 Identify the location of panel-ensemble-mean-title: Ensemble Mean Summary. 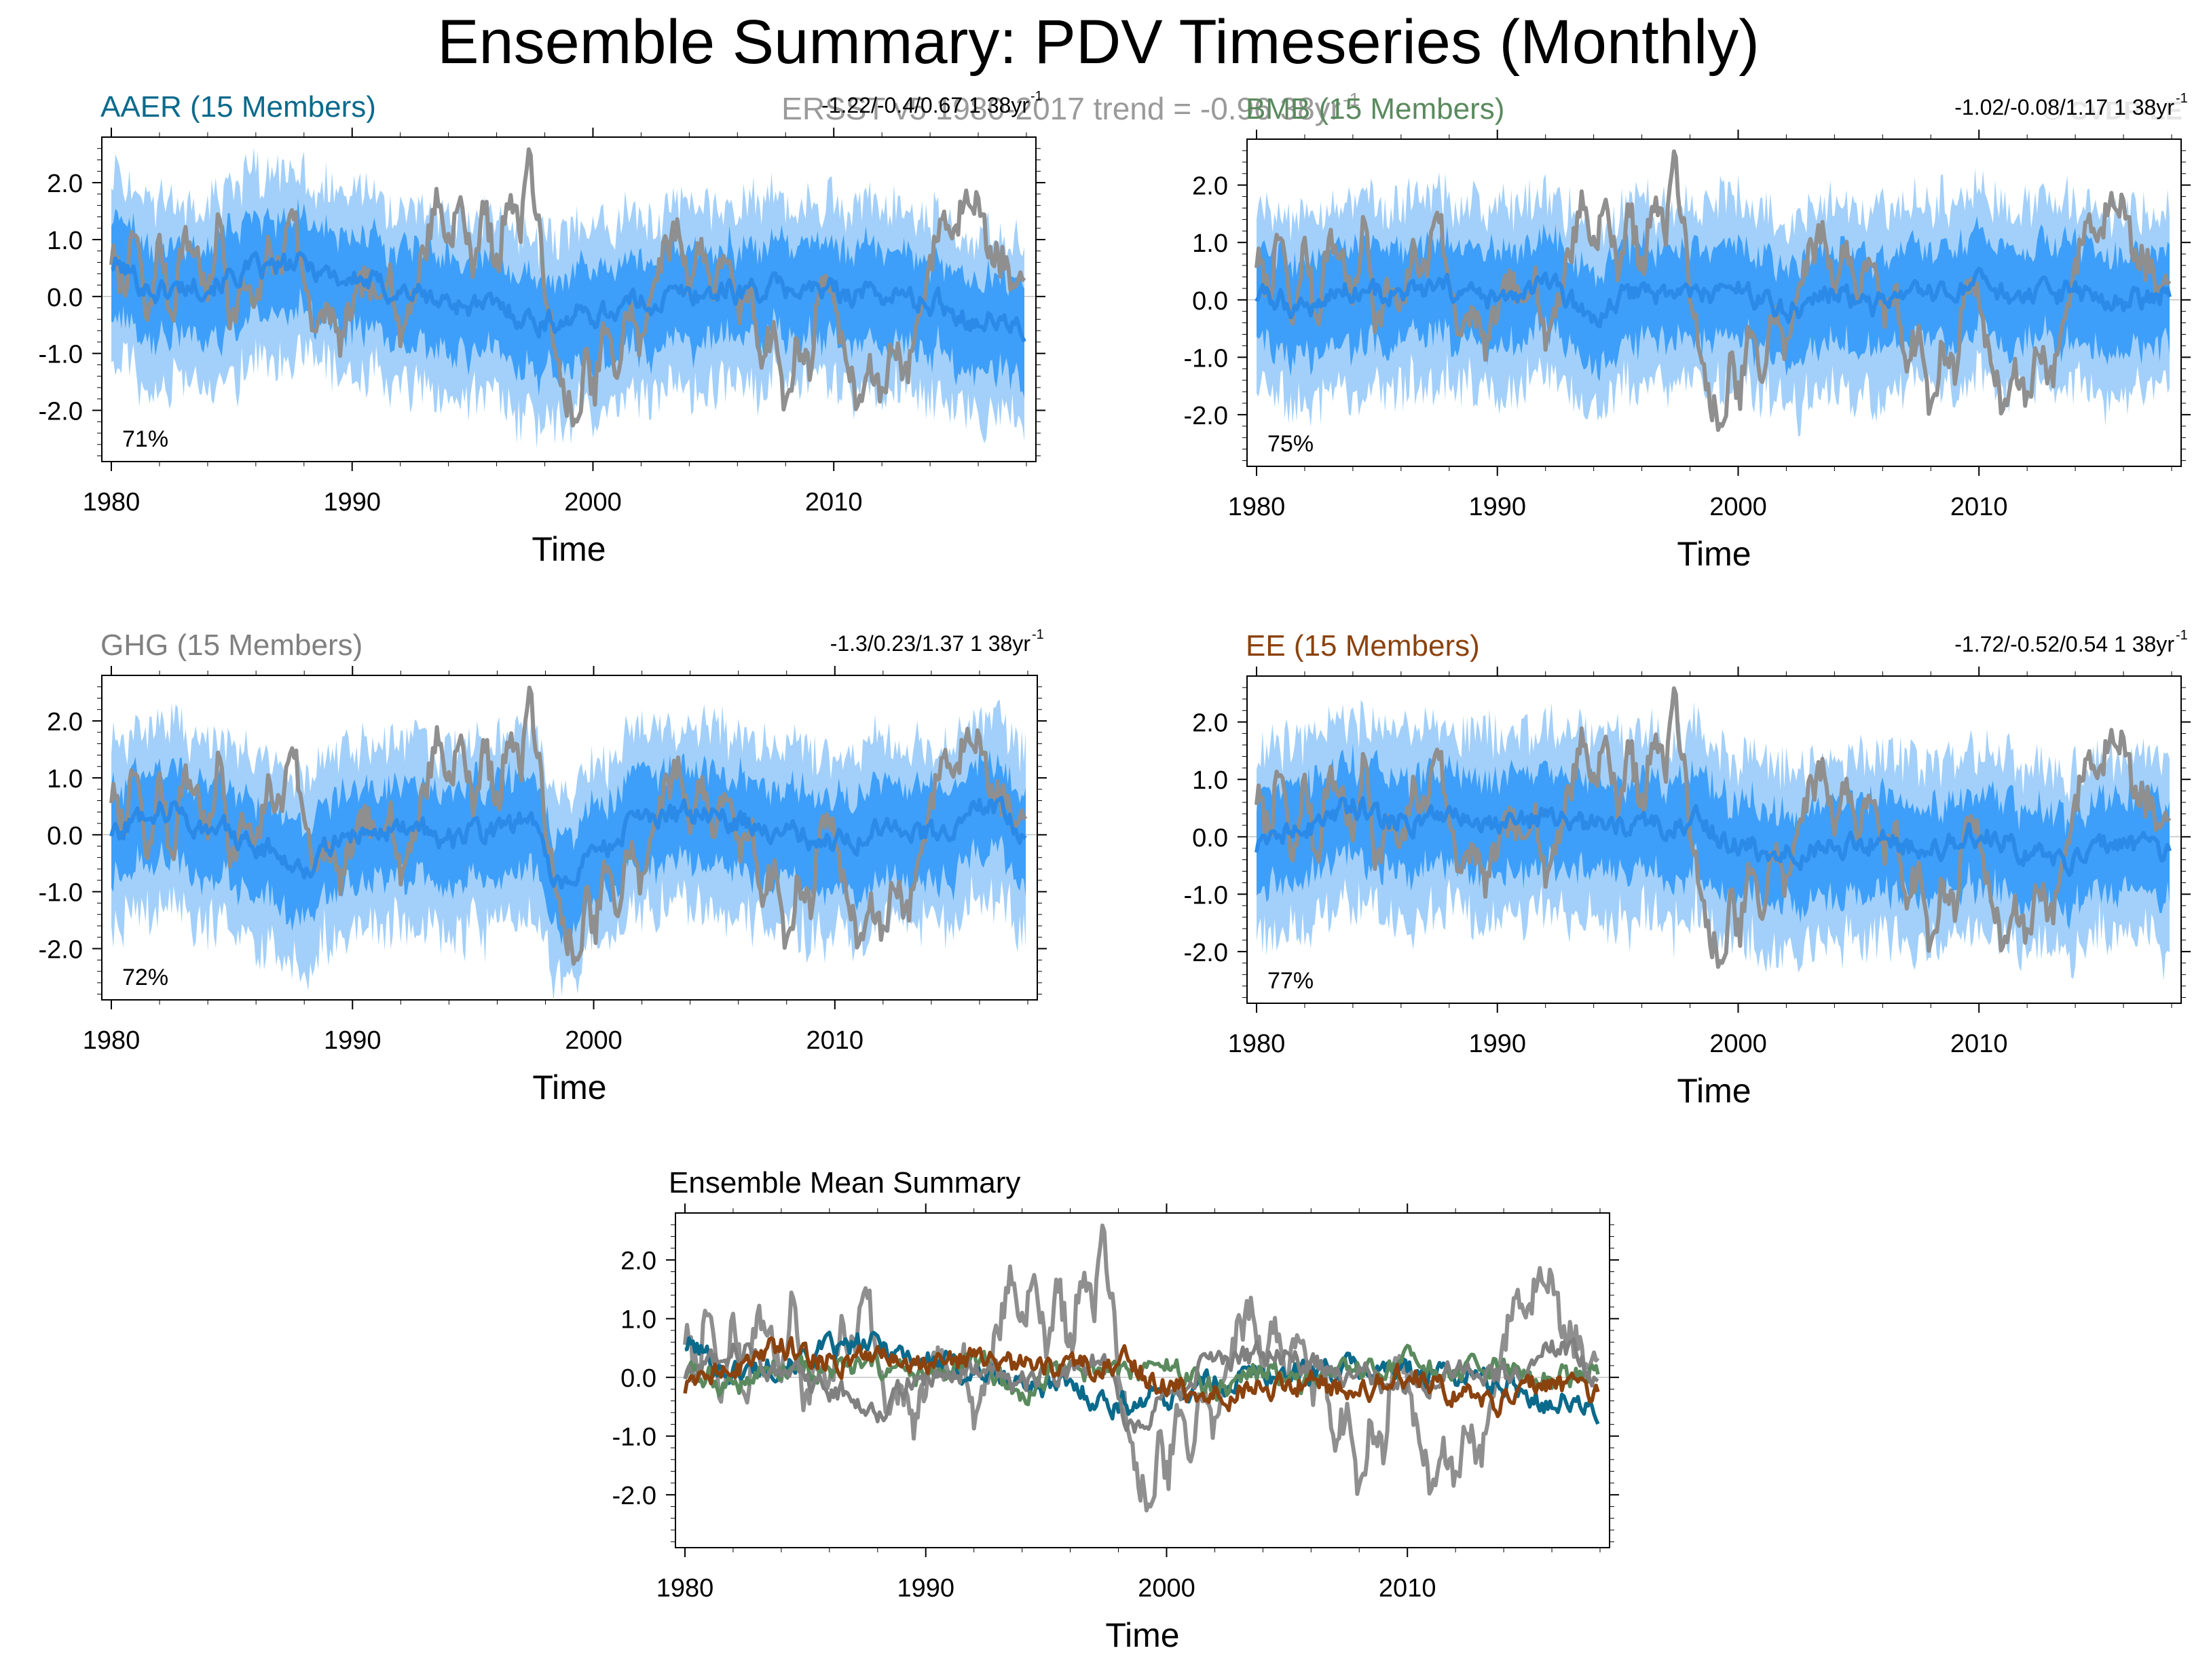
(844, 1182).